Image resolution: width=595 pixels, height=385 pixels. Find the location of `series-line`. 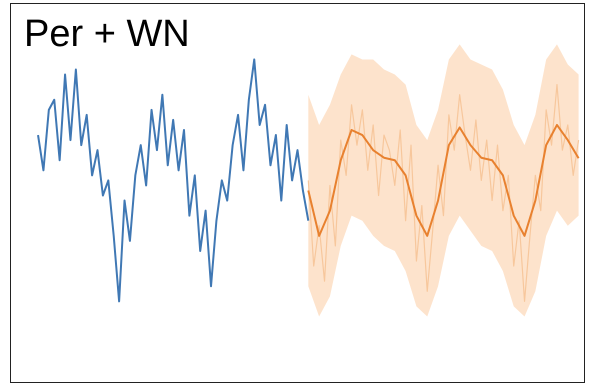

series-line is located at coordinates (443, 180).